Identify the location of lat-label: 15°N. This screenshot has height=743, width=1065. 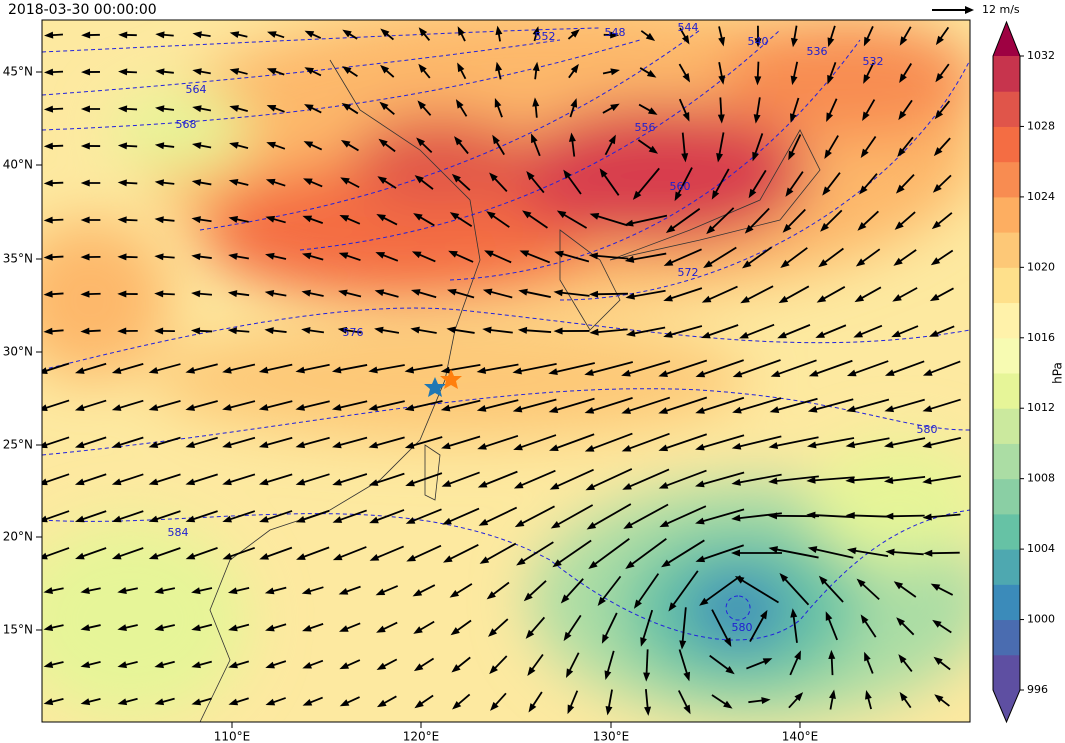
(18, 630).